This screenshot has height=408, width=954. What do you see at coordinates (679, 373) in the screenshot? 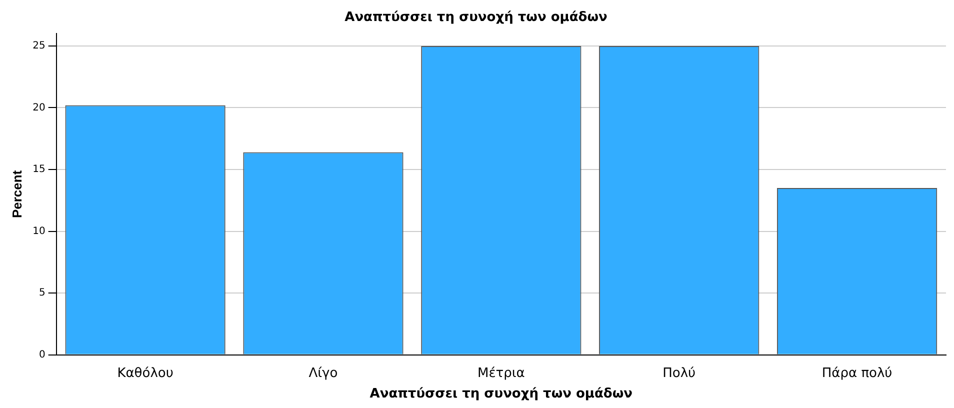
I see `x-tick-label: Πολύ` at bounding box center [679, 373].